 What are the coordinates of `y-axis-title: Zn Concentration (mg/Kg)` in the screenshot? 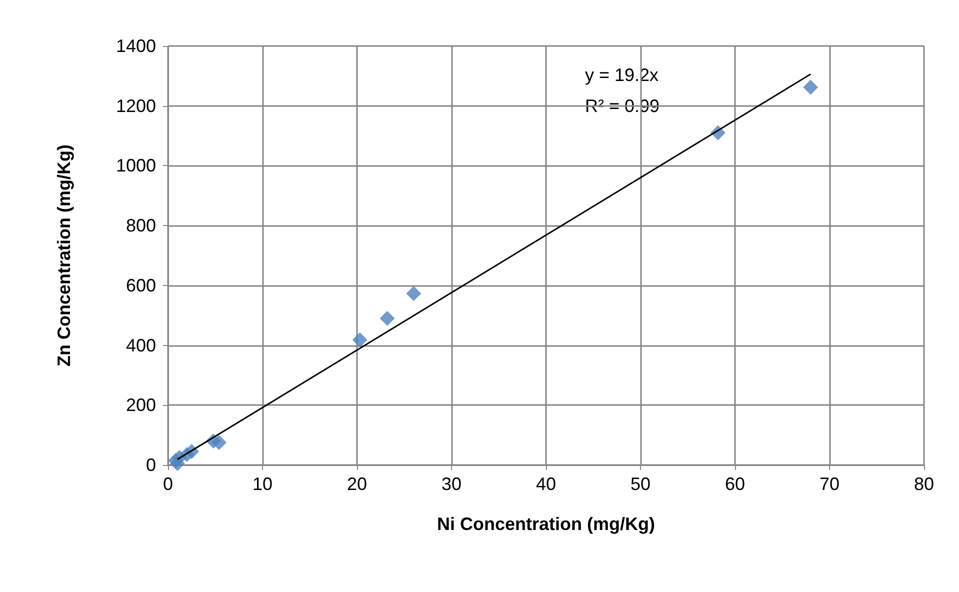 It's located at (64, 255).